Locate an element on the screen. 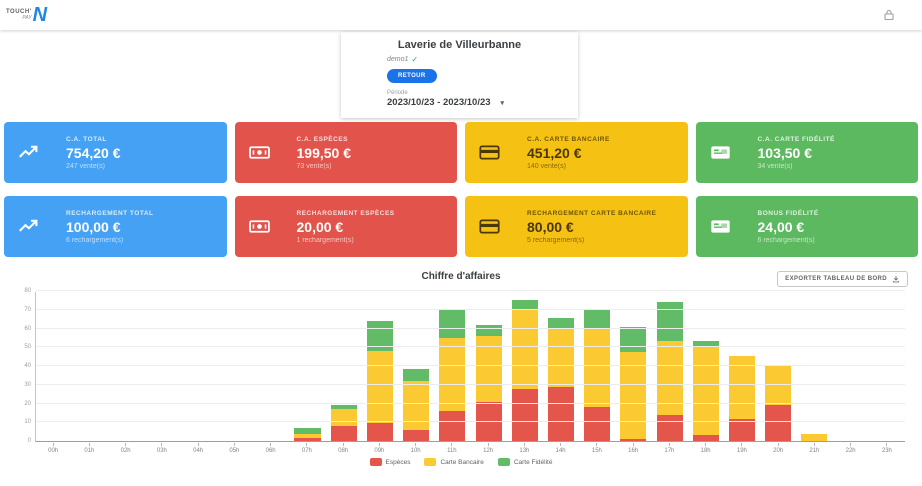  legend-label: Carte Bancaire is located at coordinates (462, 462).